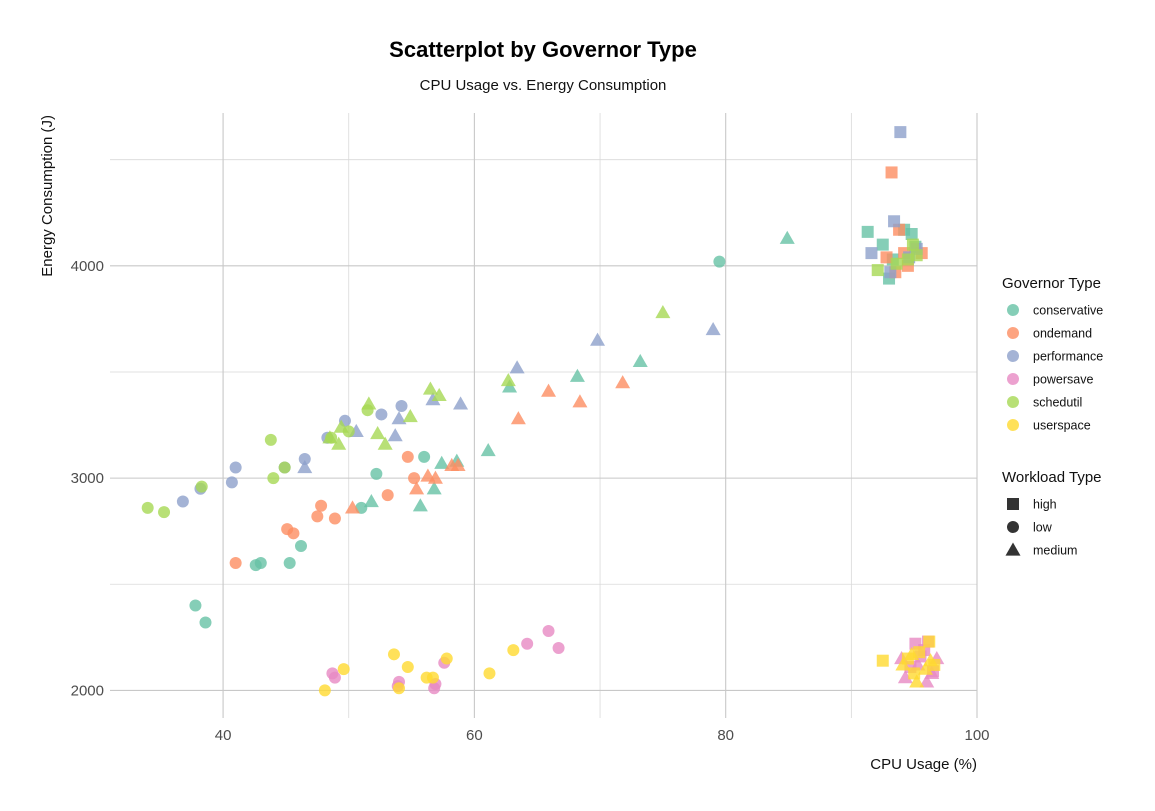 The width and height of the screenshot is (1155, 811). I want to click on legend-label-schedutil: schedutil, so click(1057, 403).